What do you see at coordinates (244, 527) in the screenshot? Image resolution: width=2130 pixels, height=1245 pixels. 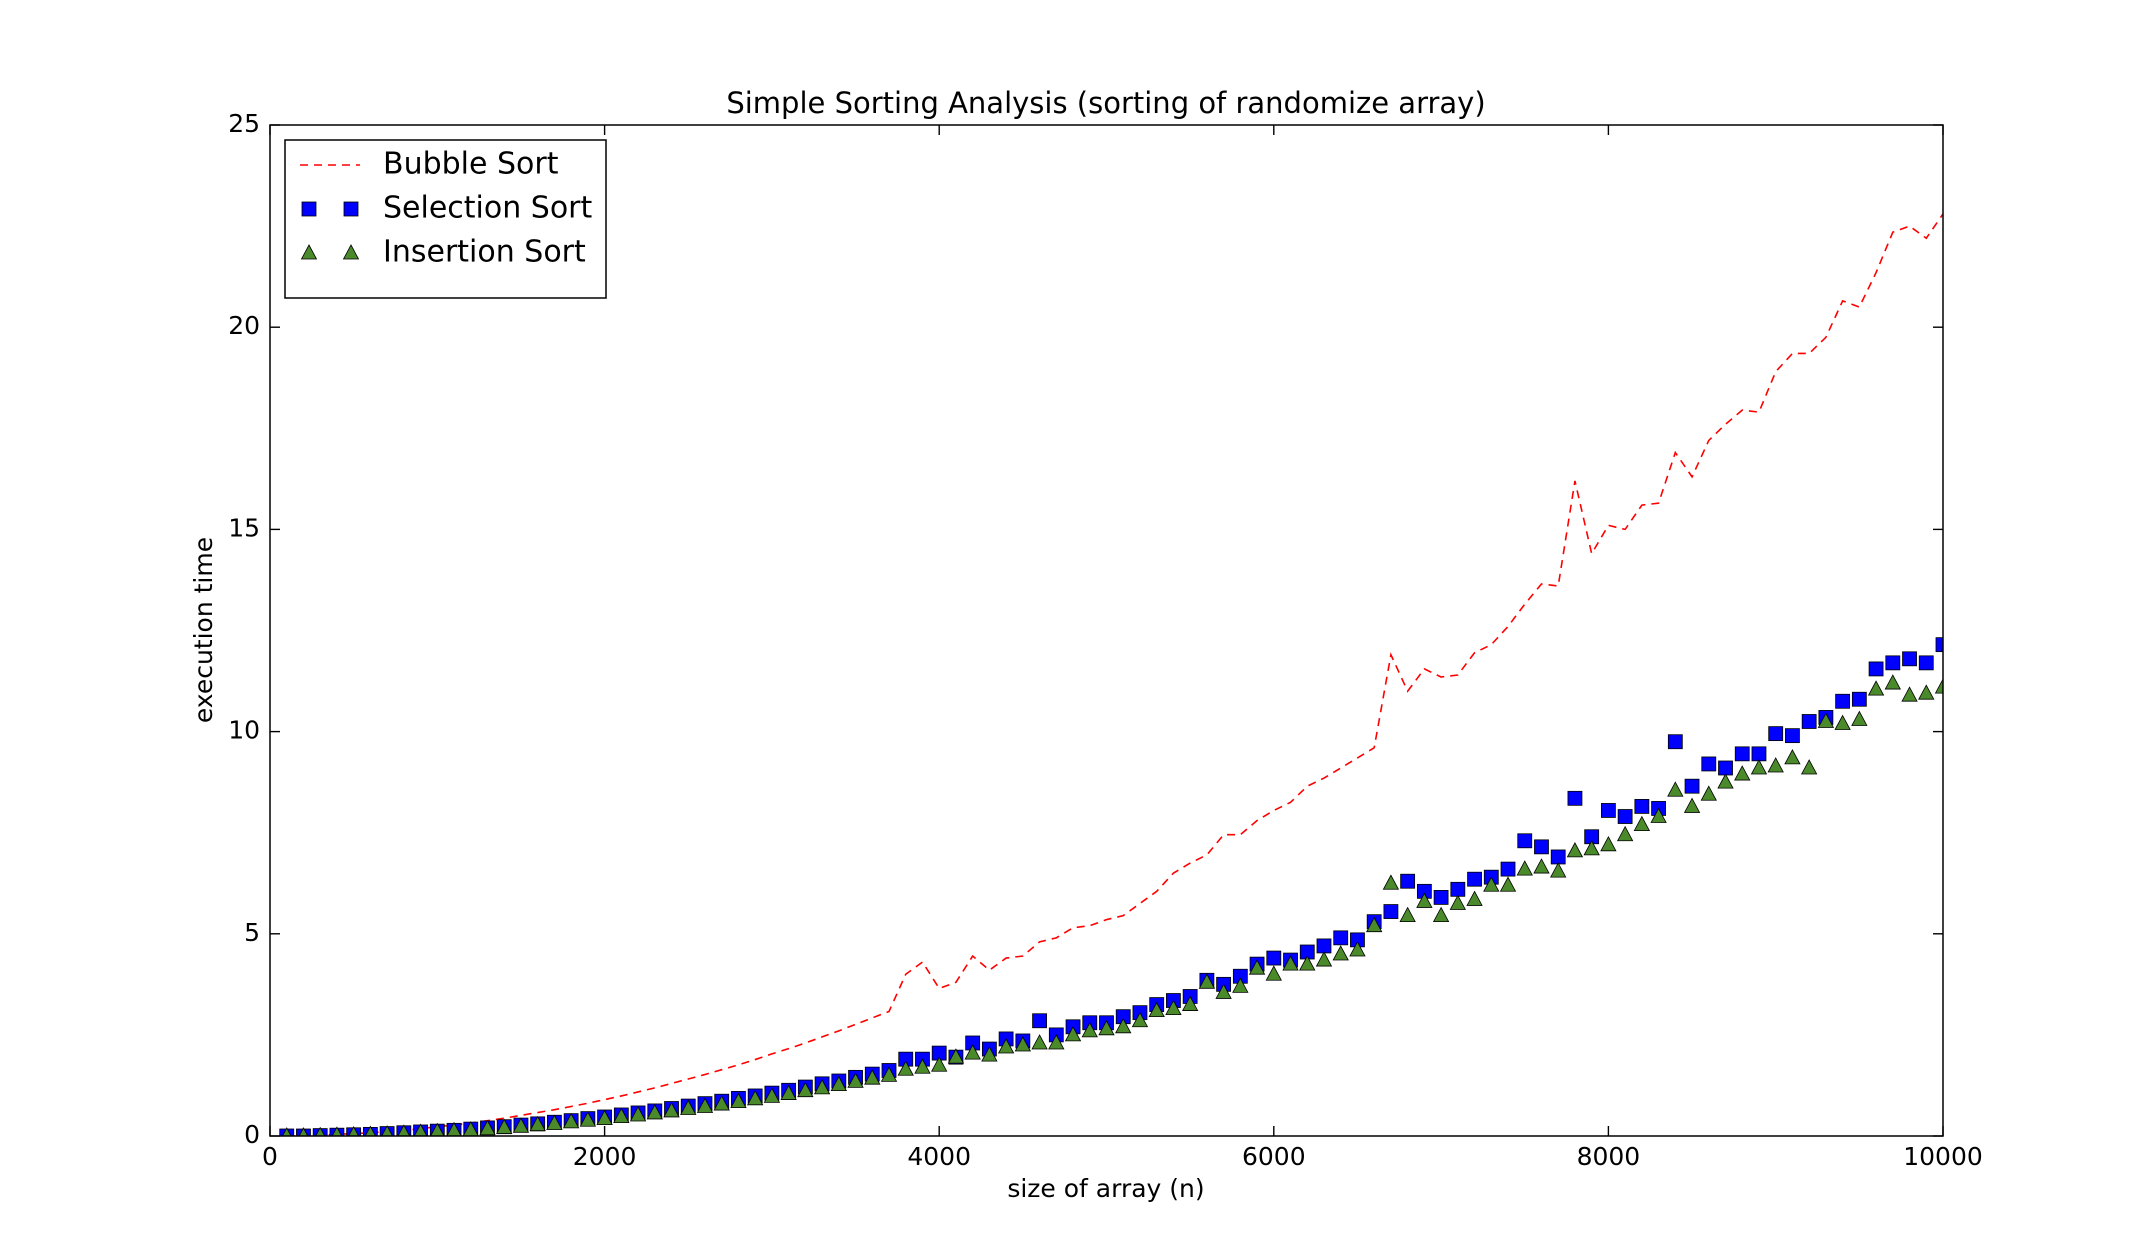 I see `y-tick-label: 15` at bounding box center [244, 527].